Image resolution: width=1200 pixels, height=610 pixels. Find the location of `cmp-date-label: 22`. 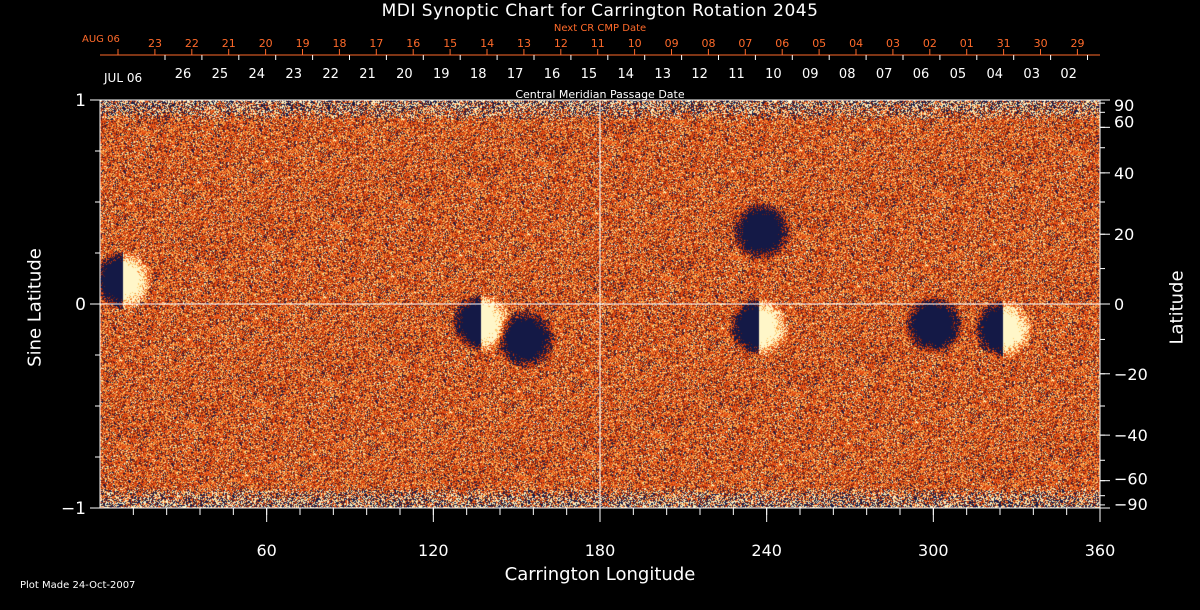

cmp-date-label: 22 is located at coordinates (330, 74).